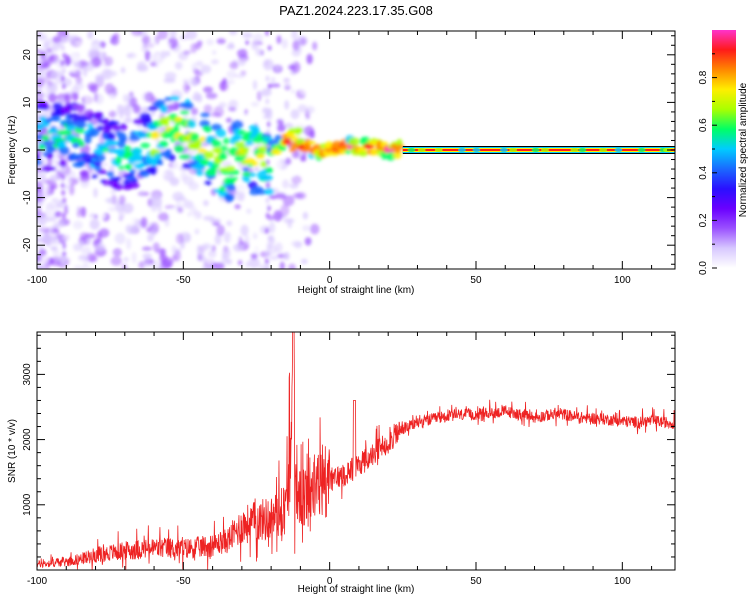 Image resolution: width=750 pixels, height=600 pixels. I want to click on y-tick-label: -20, so click(27, 245).